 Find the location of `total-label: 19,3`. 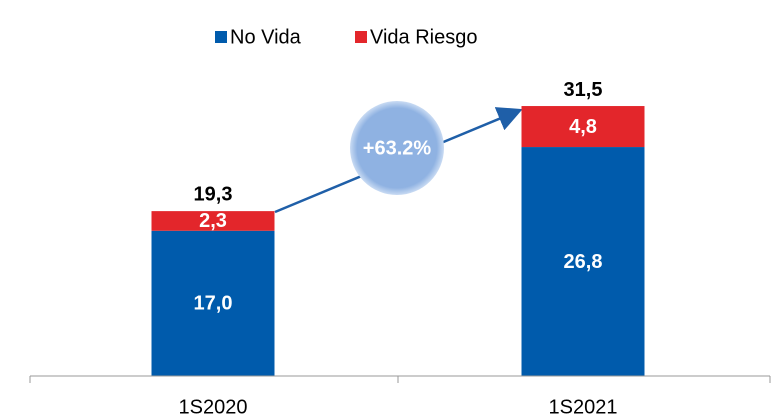

total-label: 19,3 is located at coordinates (213, 194).